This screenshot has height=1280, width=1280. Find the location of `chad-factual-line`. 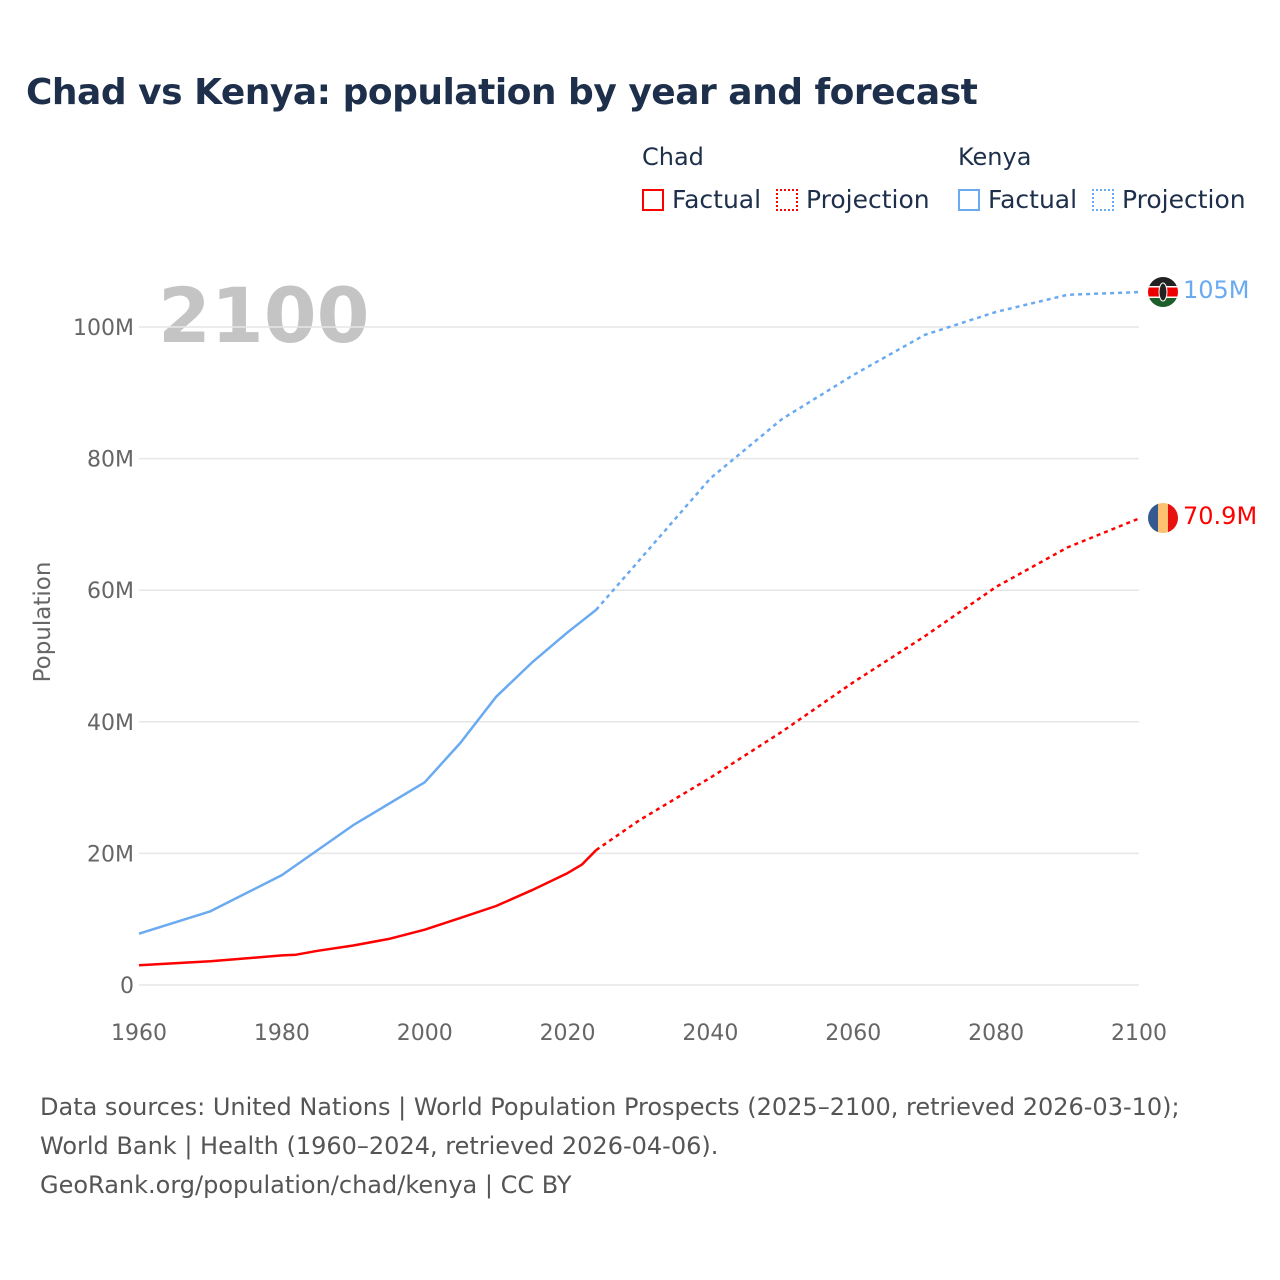

chad-factual-line is located at coordinates (367, 908).